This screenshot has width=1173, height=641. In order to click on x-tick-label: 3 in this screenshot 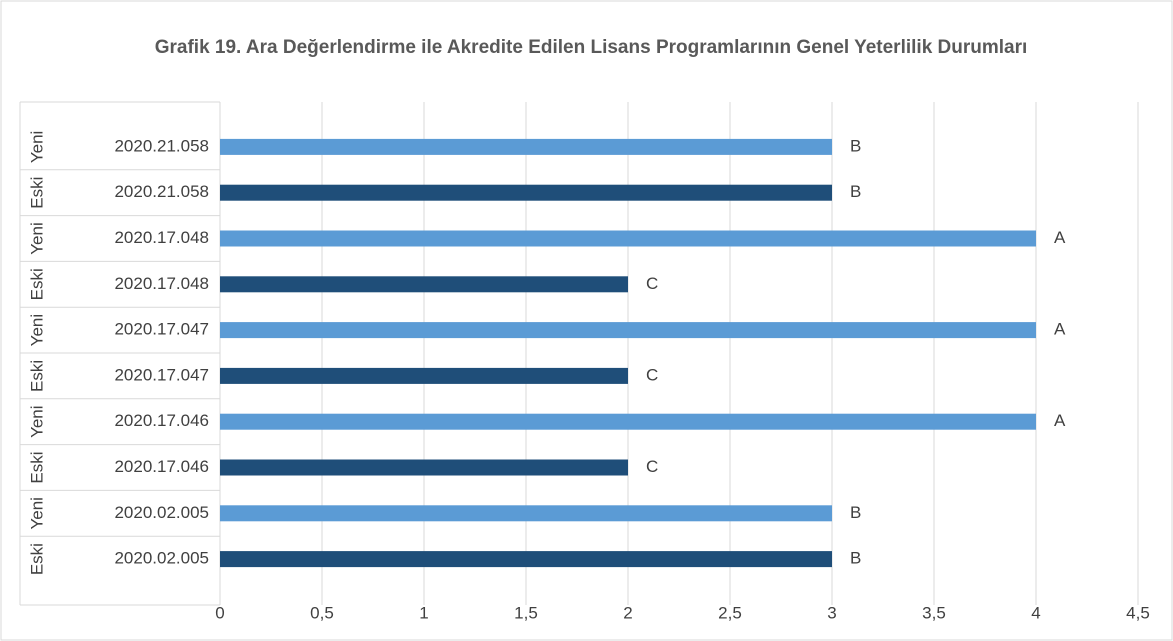, I will do `click(831, 612)`.